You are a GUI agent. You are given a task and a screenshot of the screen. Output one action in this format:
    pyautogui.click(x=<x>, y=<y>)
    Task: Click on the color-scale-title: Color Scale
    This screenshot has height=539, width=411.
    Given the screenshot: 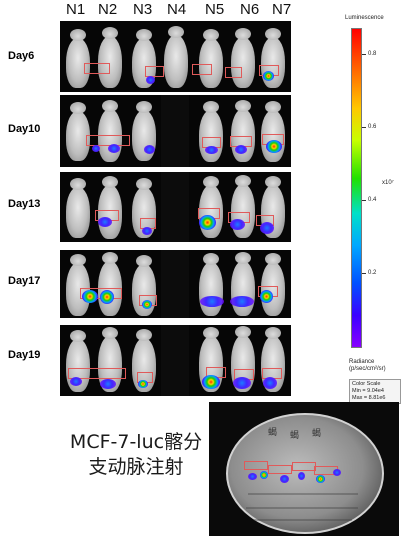 What is the action you would take?
    pyautogui.click(x=366, y=384)
    